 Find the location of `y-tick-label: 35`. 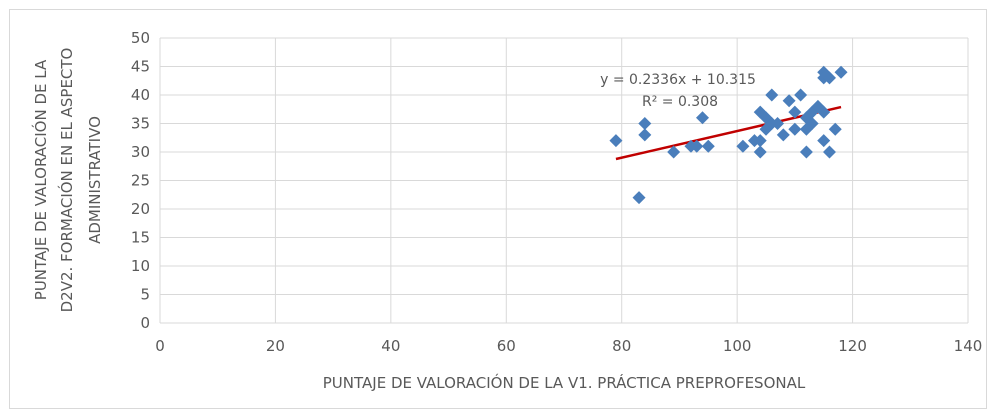

y-tick-label: 35 is located at coordinates (140, 124).